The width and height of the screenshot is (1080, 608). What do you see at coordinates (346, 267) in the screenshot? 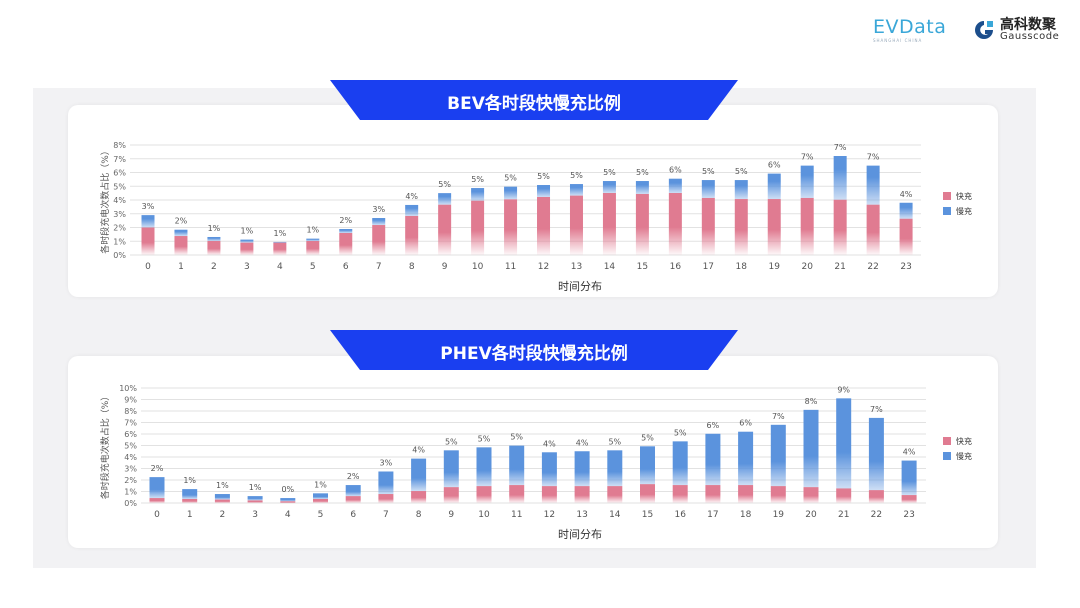
I see `x-tick-label: 6` at bounding box center [346, 267].